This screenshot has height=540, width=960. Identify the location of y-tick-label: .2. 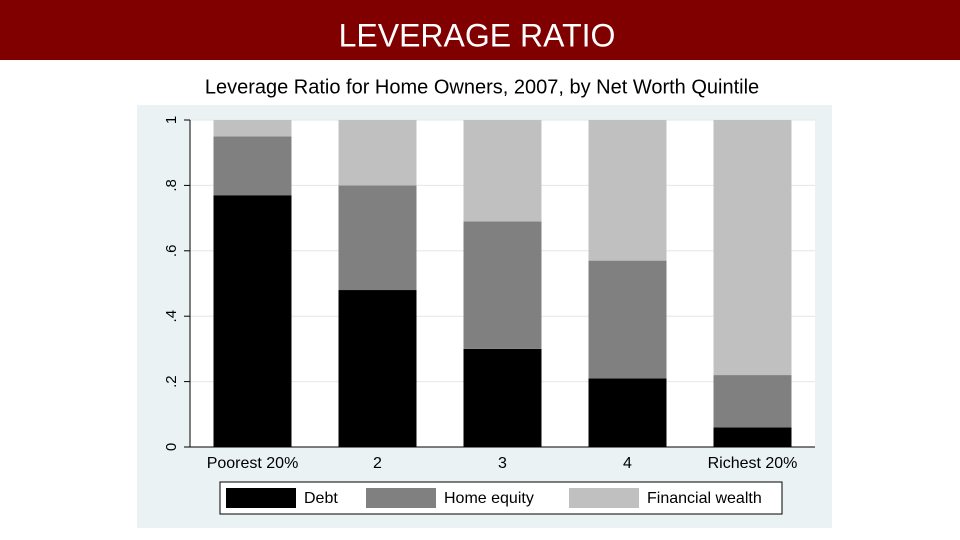
(171, 381).